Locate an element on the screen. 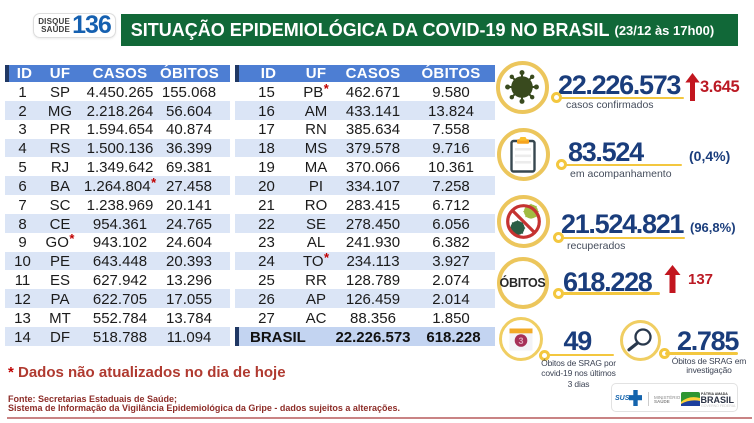  svg-text: 3 is located at coordinates (520, 341).